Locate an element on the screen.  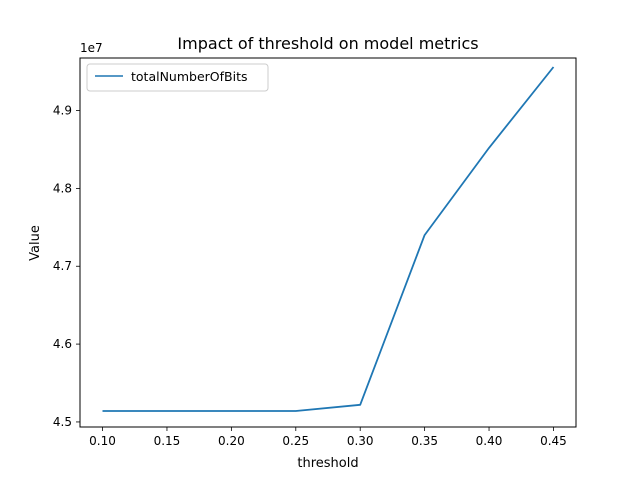
x-axis: 0.10 0.15 0.20 0.25 0.30 0.35 0.40 0.45 is located at coordinates (328, 437).